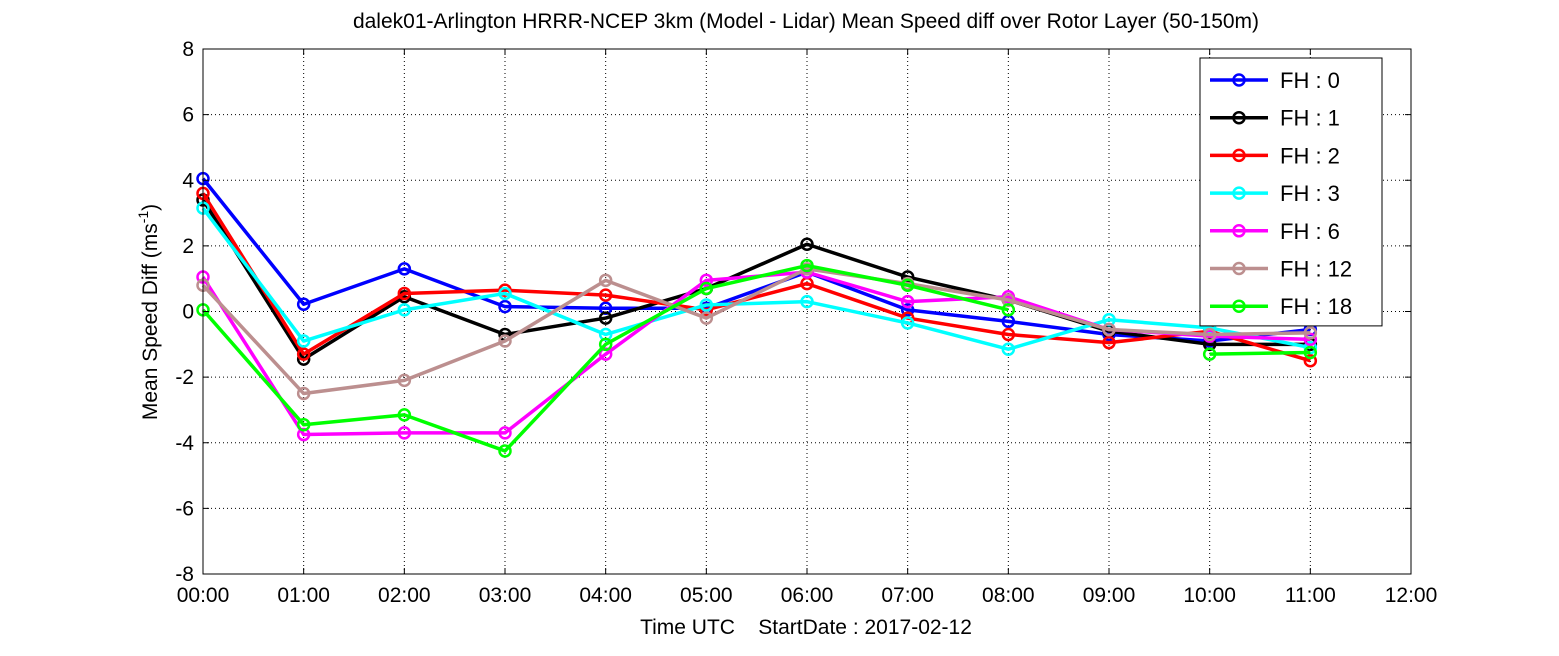 This screenshot has height=656, width=1559. Describe the element at coordinates (1275, 193) in the screenshot. I see `legend-item: FH : 3` at that location.